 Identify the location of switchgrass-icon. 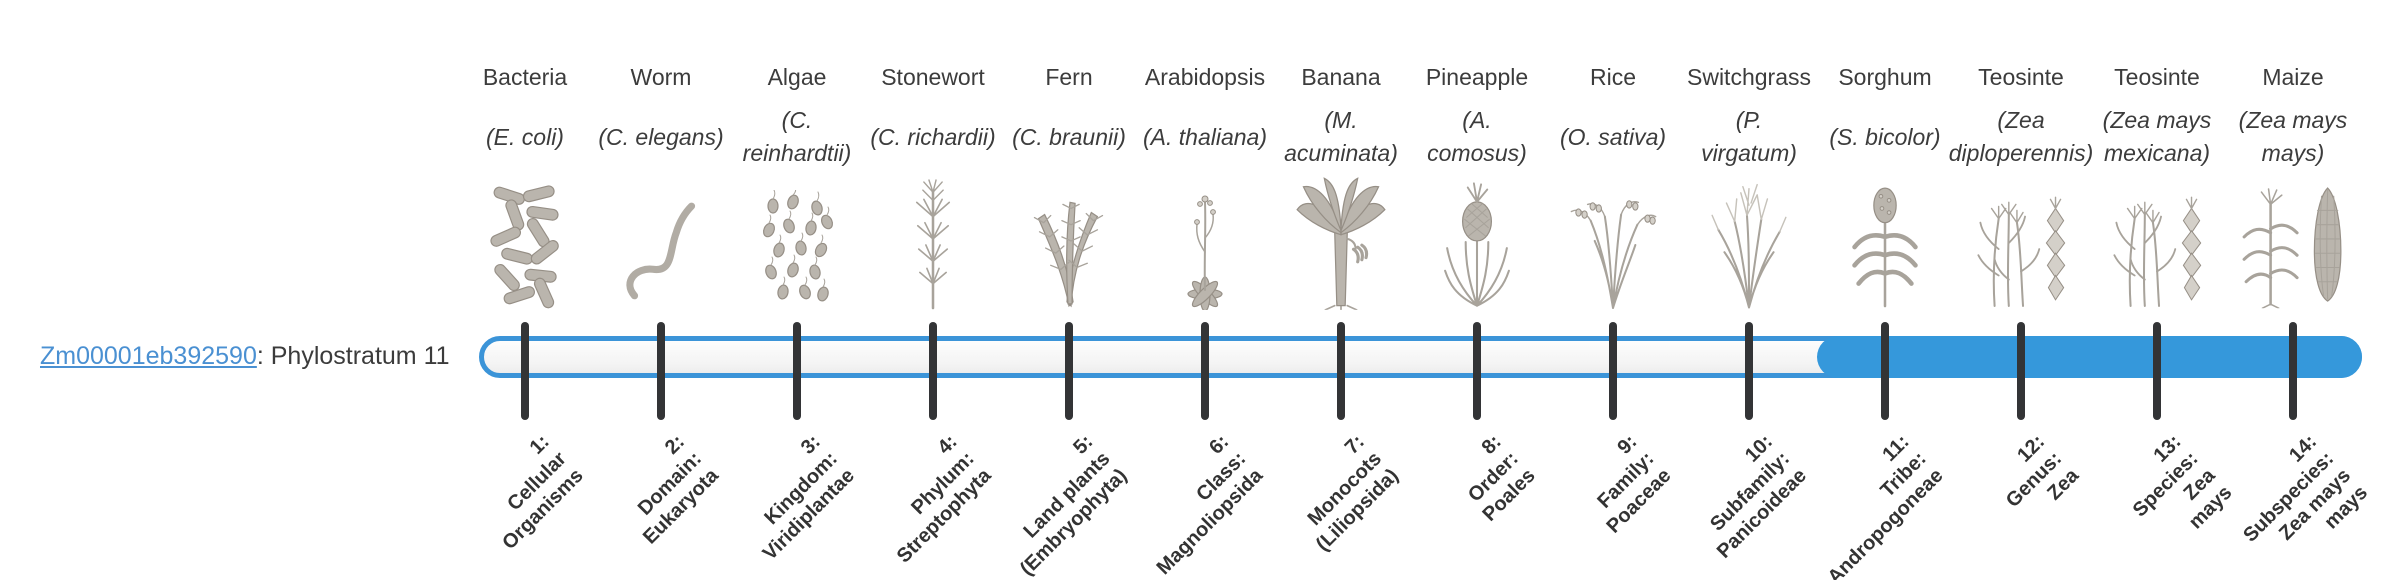
(1749, 238).